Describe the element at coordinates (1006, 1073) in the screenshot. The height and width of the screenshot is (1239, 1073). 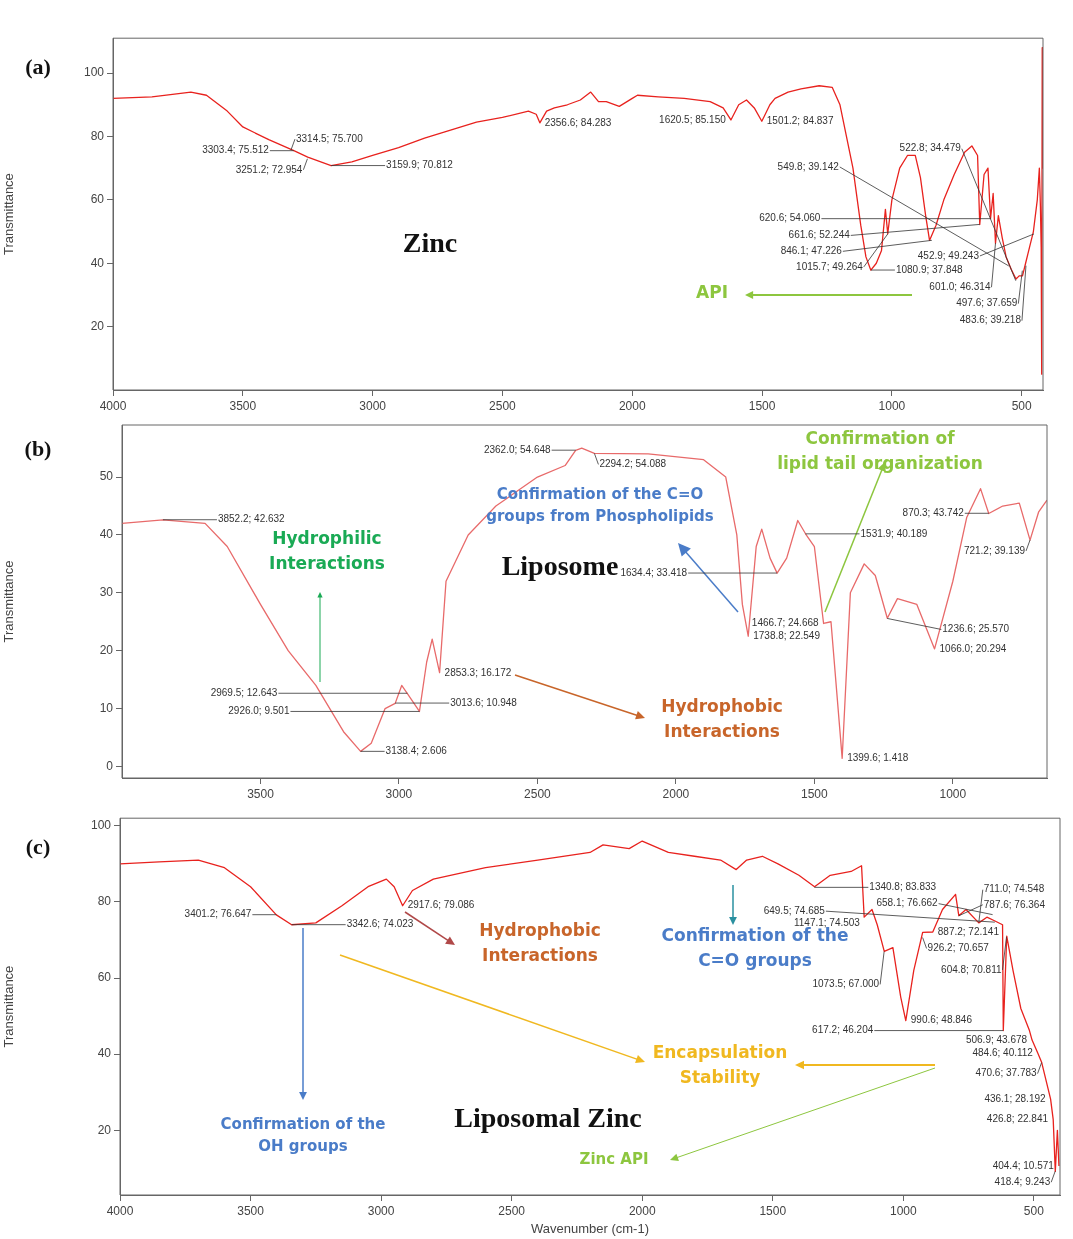
I see `annotation: 470.6; 37.783` at that location.